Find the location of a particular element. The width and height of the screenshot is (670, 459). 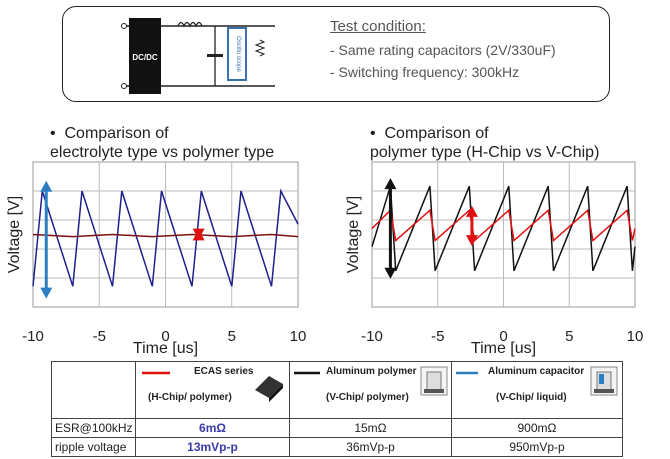

can-sleeve is located at coordinates (601, 379).